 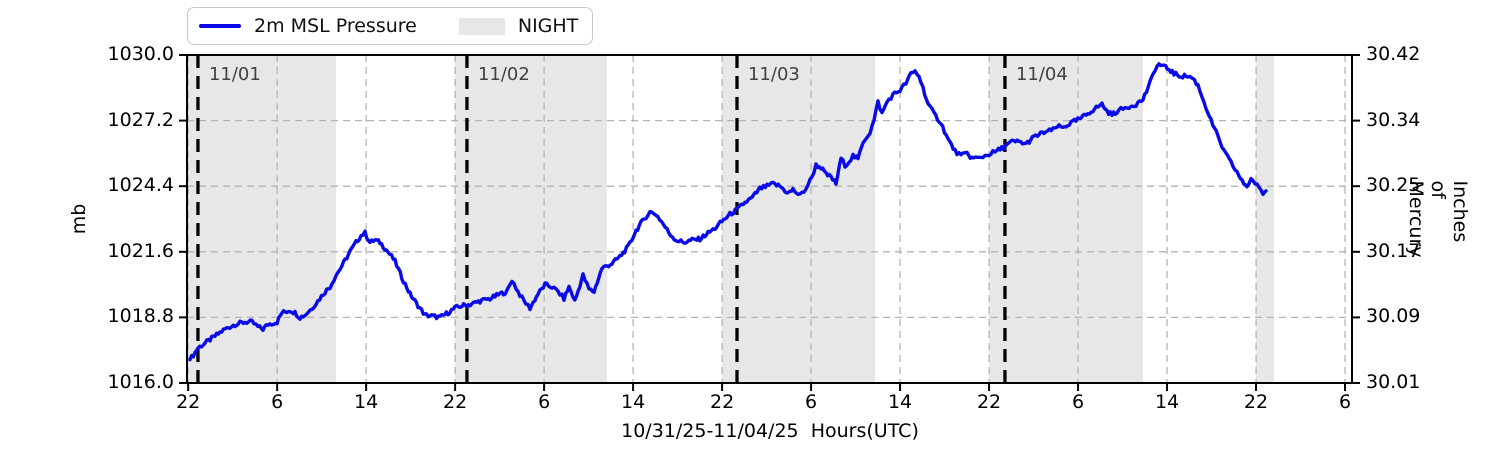 What do you see at coordinates (481, 26) in the screenshot?
I see `night-swatch` at bounding box center [481, 26].